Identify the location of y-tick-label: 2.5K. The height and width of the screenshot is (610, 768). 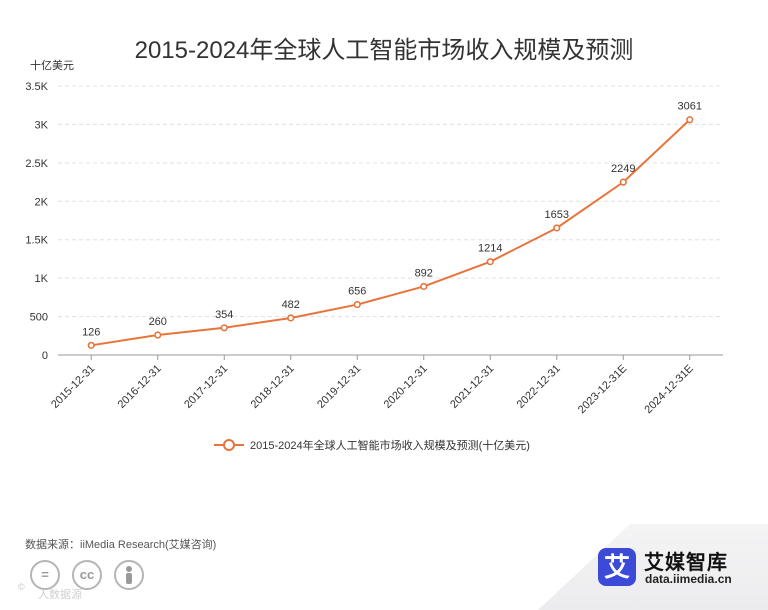
(36, 164).